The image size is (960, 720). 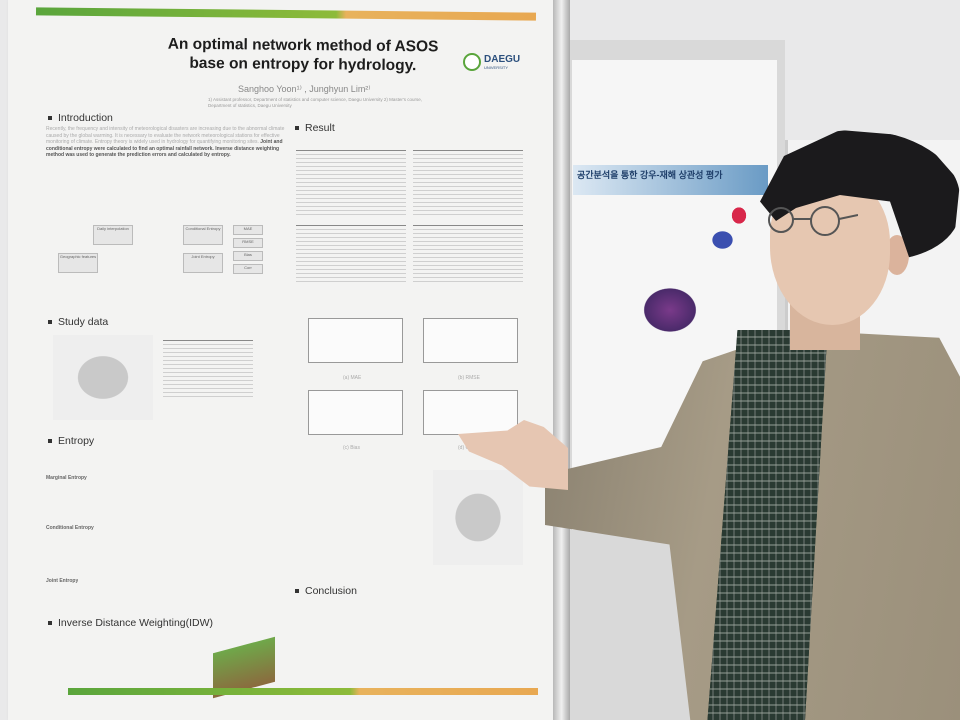 What do you see at coordinates (248, 256) in the screenshot?
I see `diagram-box: Bias` at bounding box center [248, 256].